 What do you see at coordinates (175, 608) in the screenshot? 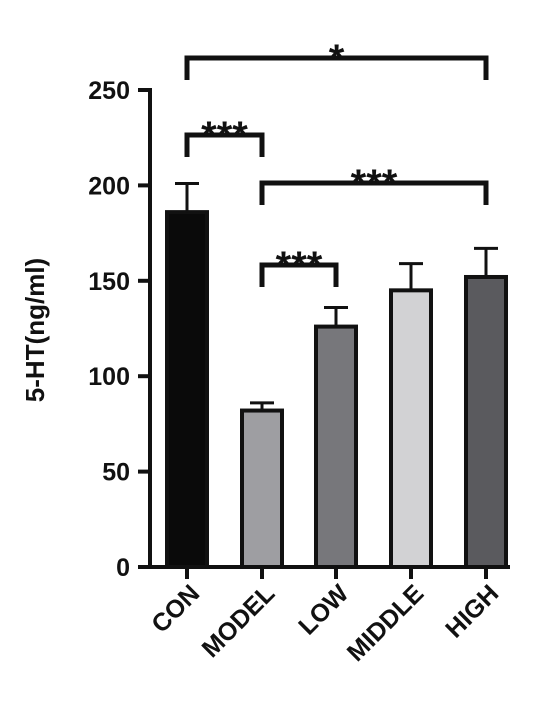
I see `x-tick-label: CON` at bounding box center [175, 608].